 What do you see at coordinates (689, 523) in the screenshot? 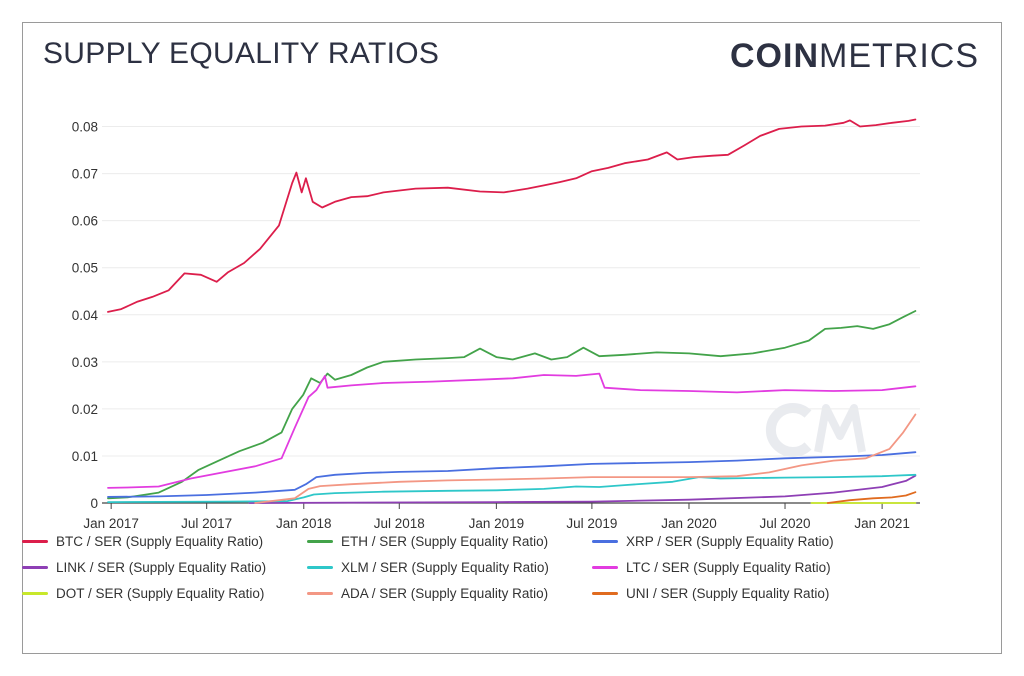
I see `x-tick-label: Jan 2020` at bounding box center [689, 523].